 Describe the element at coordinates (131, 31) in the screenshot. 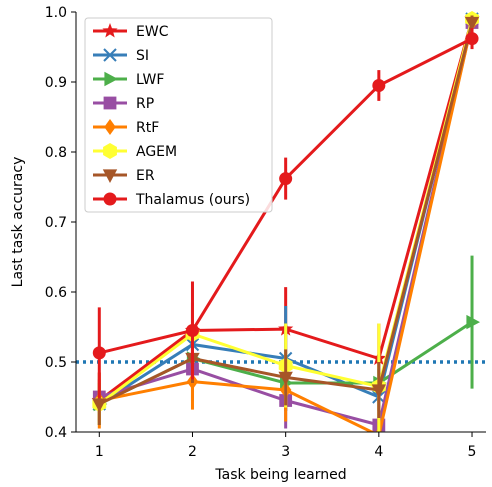

I see `legend-item: EWC` at that location.